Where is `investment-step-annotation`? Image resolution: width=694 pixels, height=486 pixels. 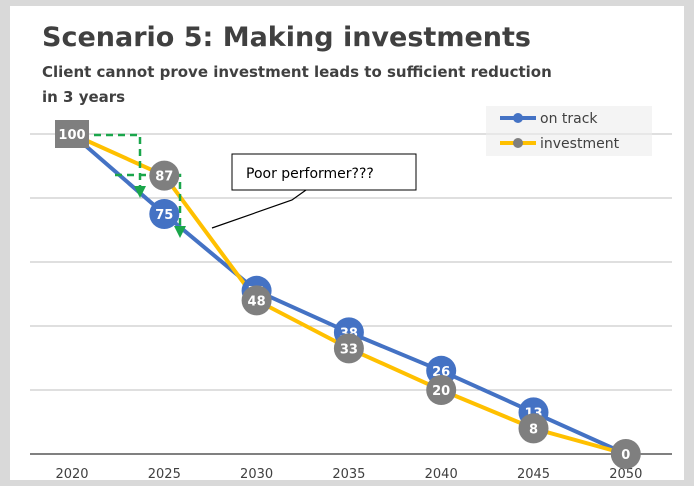 investment-step-annotation is located at coordinates (126, 183).